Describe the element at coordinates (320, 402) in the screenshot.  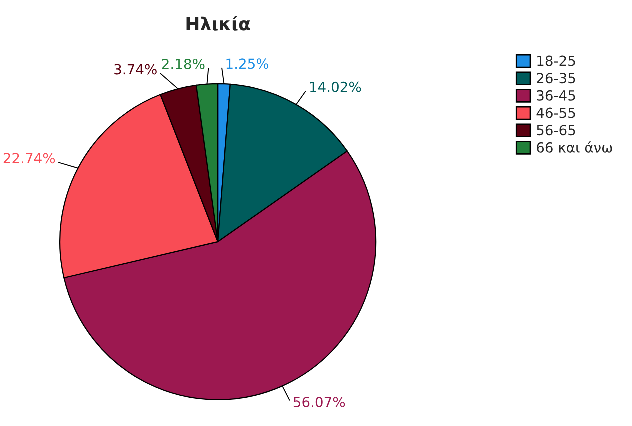
I see `data-label: 56.07%` at that location.